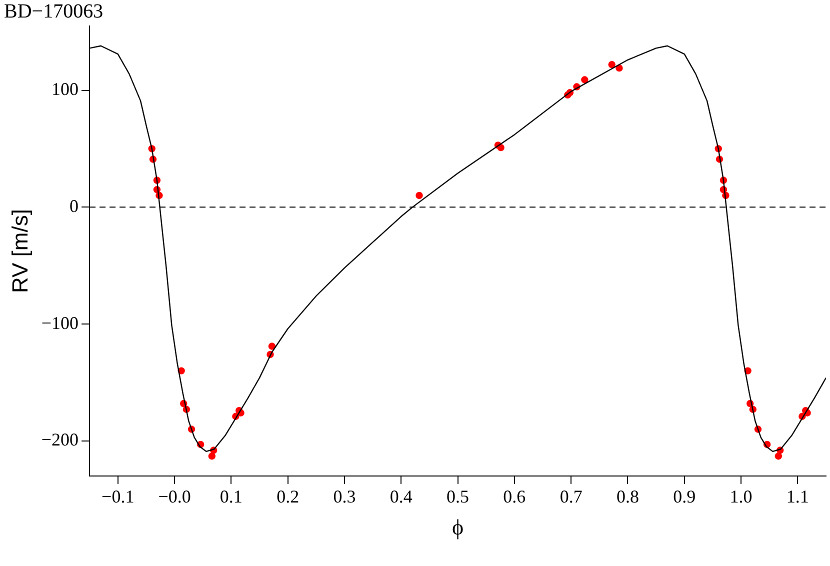  I want to click on x-tick-label: 0.5, so click(458, 496).